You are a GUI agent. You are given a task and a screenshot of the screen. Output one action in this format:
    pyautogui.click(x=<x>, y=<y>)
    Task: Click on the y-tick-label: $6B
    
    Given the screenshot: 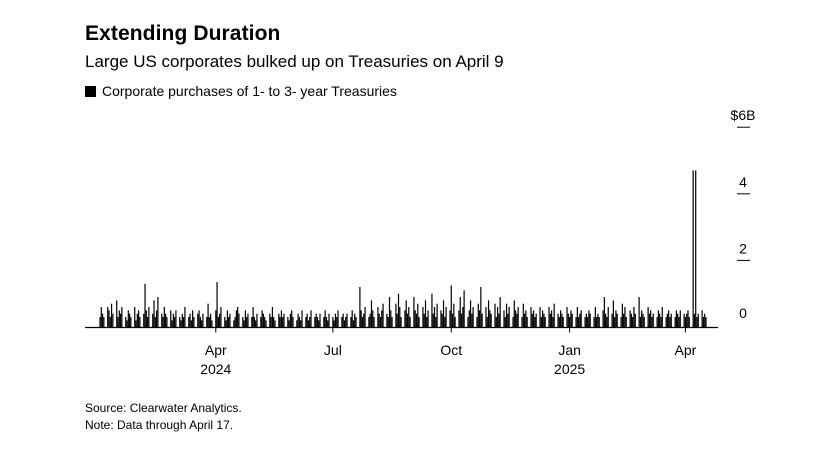 What is the action you would take?
    pyautogui.click(x=743, y=115)
    